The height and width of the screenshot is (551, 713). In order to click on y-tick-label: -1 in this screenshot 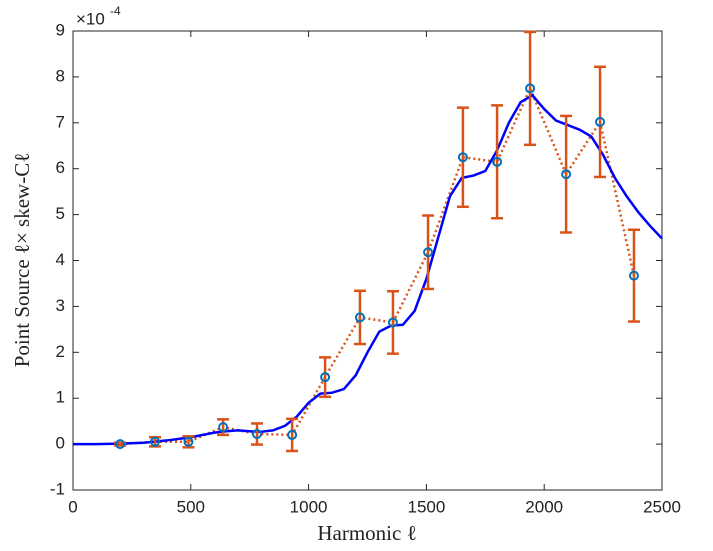, I will do `click(57, 488)`.